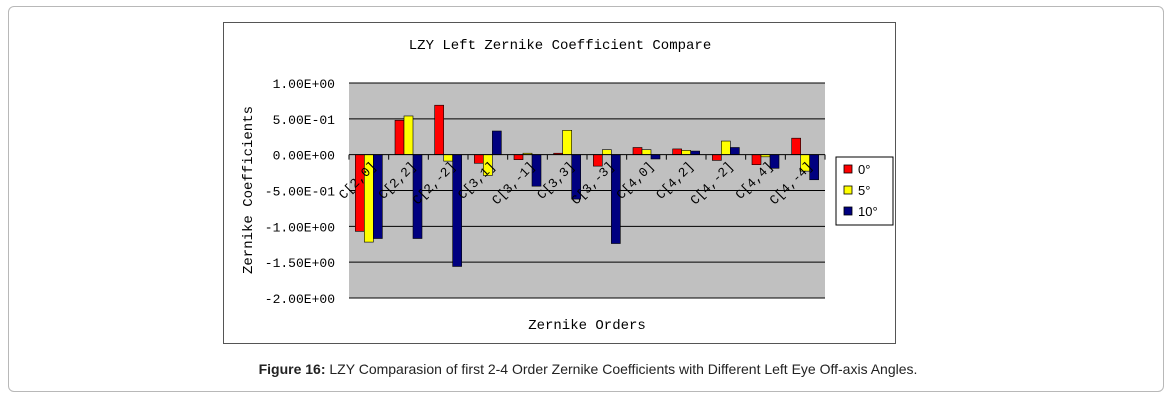 Image resolution: width=1176 pixels, height=404 pixels. I want to click on chart-title: LZY Left Zernike Coefficient Compare, so click(560, 46).